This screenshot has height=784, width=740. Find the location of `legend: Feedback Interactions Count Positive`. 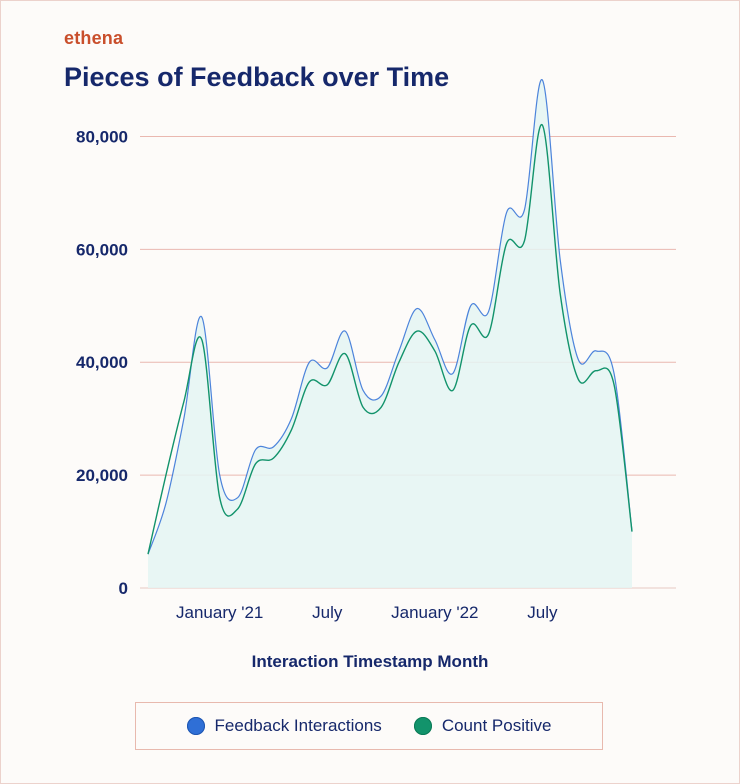

legend: Feedback Interactions Count Positive is located at coordinates (369, 726).